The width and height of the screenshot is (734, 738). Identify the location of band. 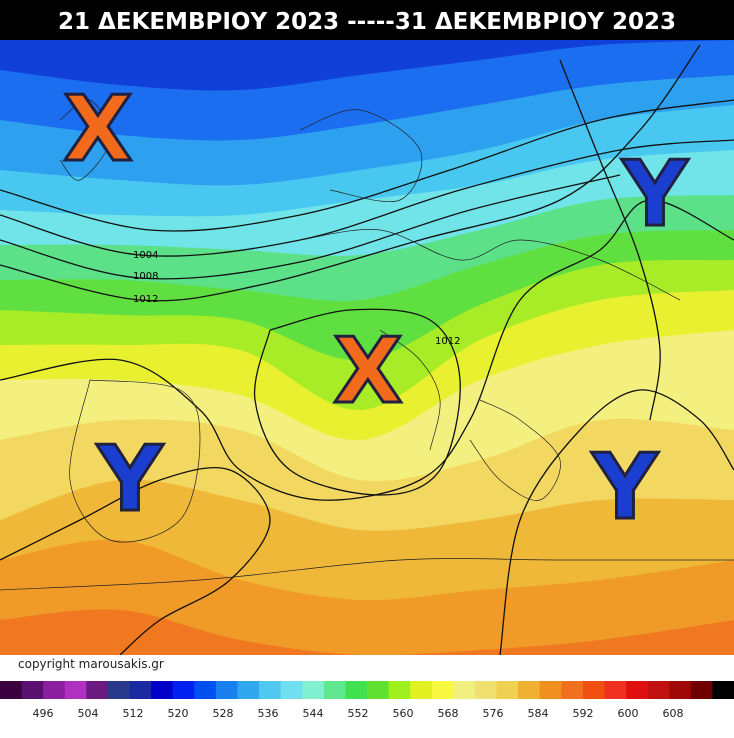
(367, 632).